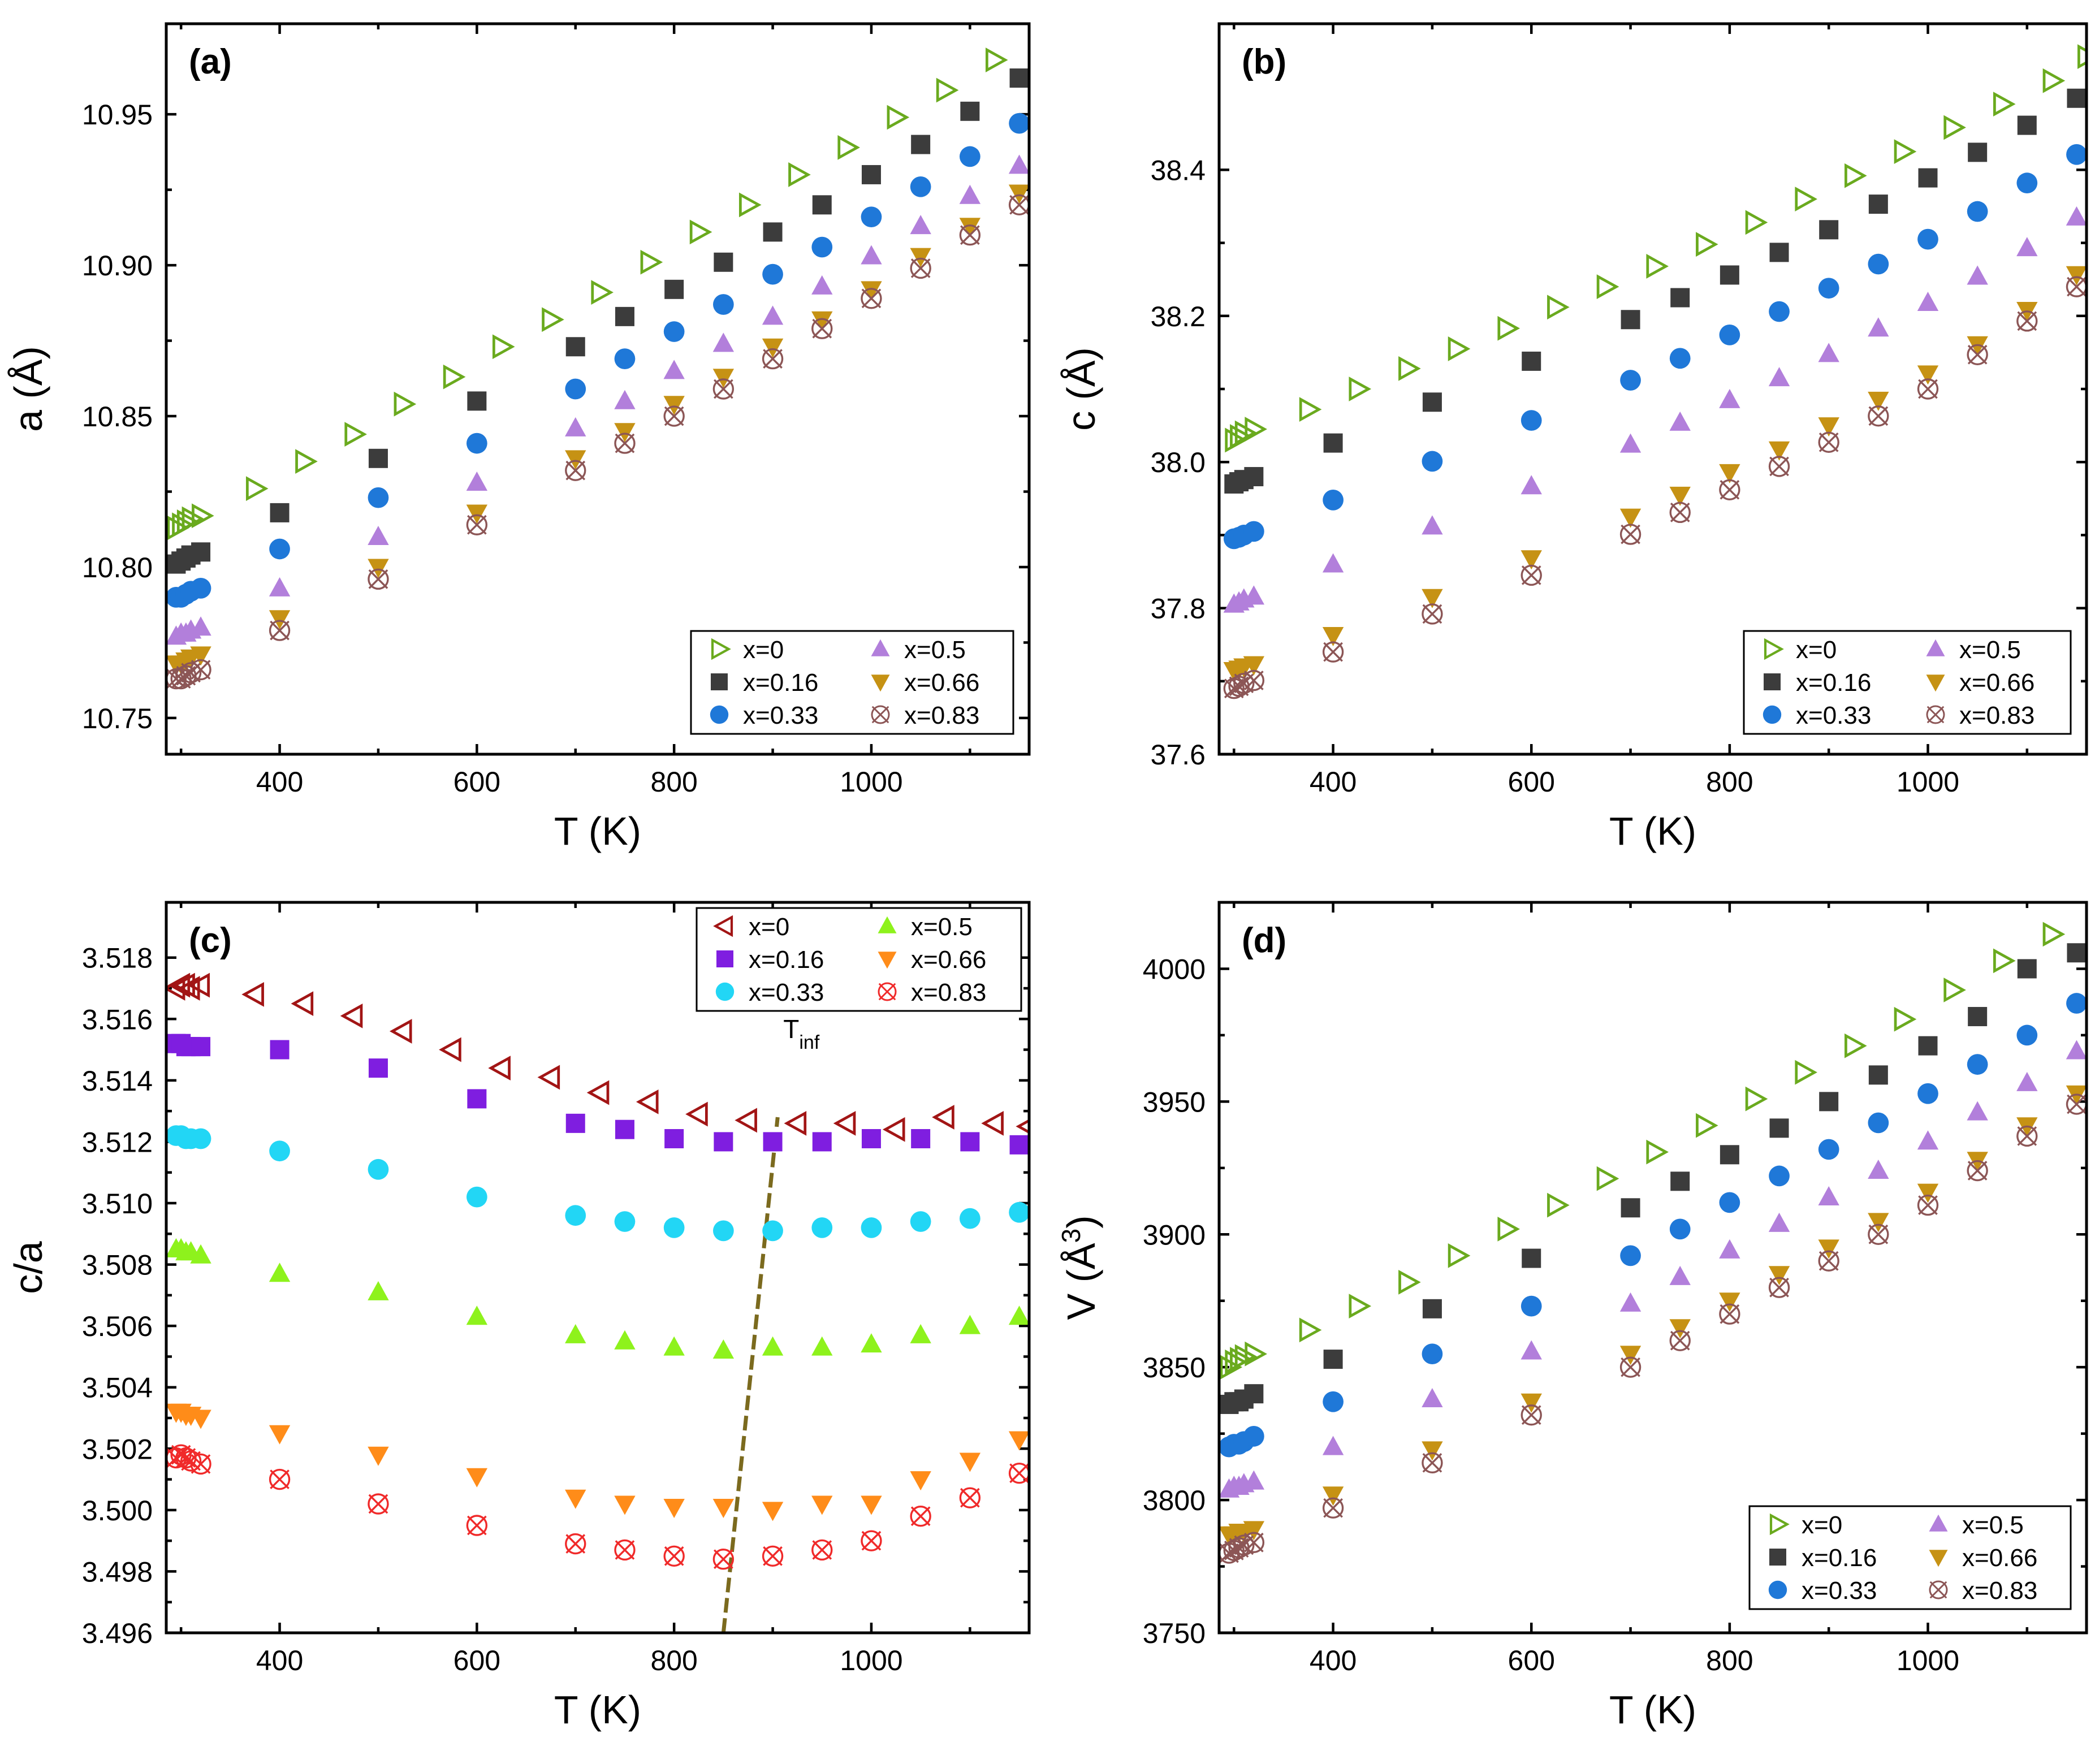  Describe the element at coordinates (1079, 1267) in the screenshot. I see `y-axis-title: V (Å3)` at that location.